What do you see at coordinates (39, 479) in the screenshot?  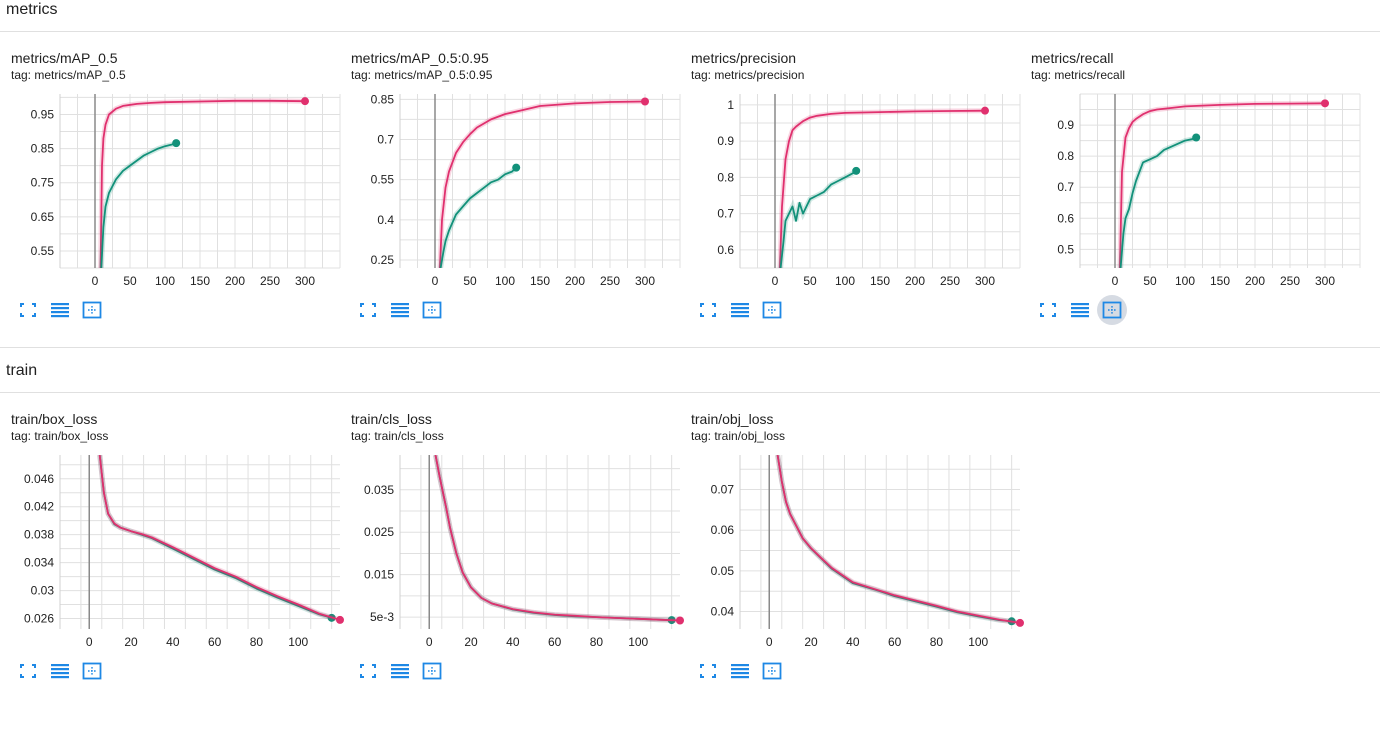 I see `y-tick-label: 0.046` at bounding box center [39, 479].